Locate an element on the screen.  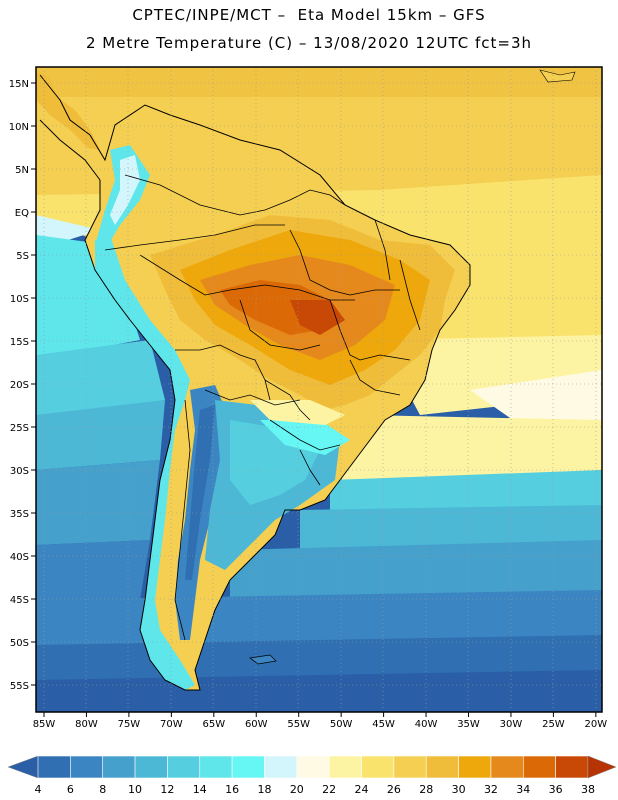
colorbar-label: 12 is located at coordinates (167, 789).